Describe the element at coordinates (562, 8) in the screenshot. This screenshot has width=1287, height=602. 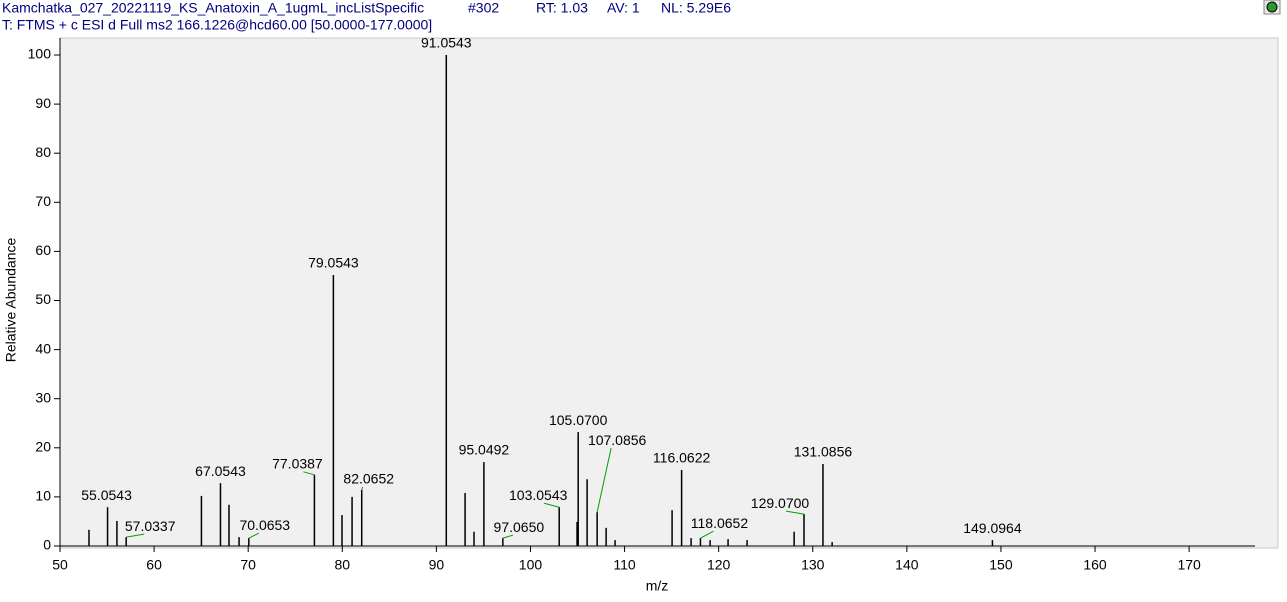
I see `retention-time: RT: 1.03` at that location.